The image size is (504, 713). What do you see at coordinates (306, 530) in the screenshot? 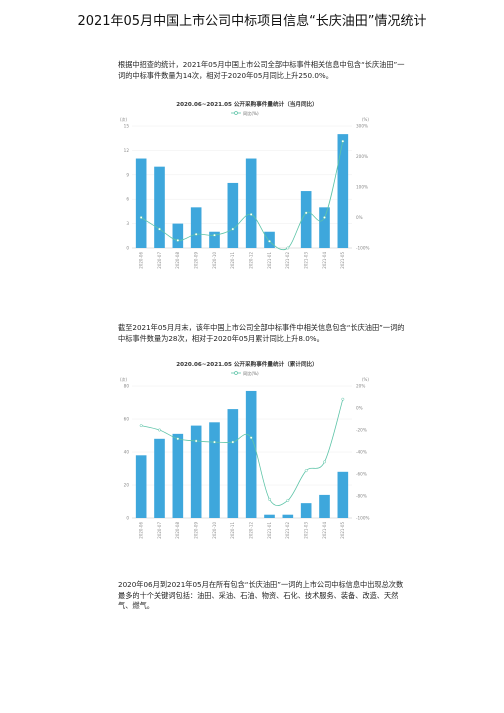
I see `x-tick-label: 2021-03` at bounding box center [306, 530].